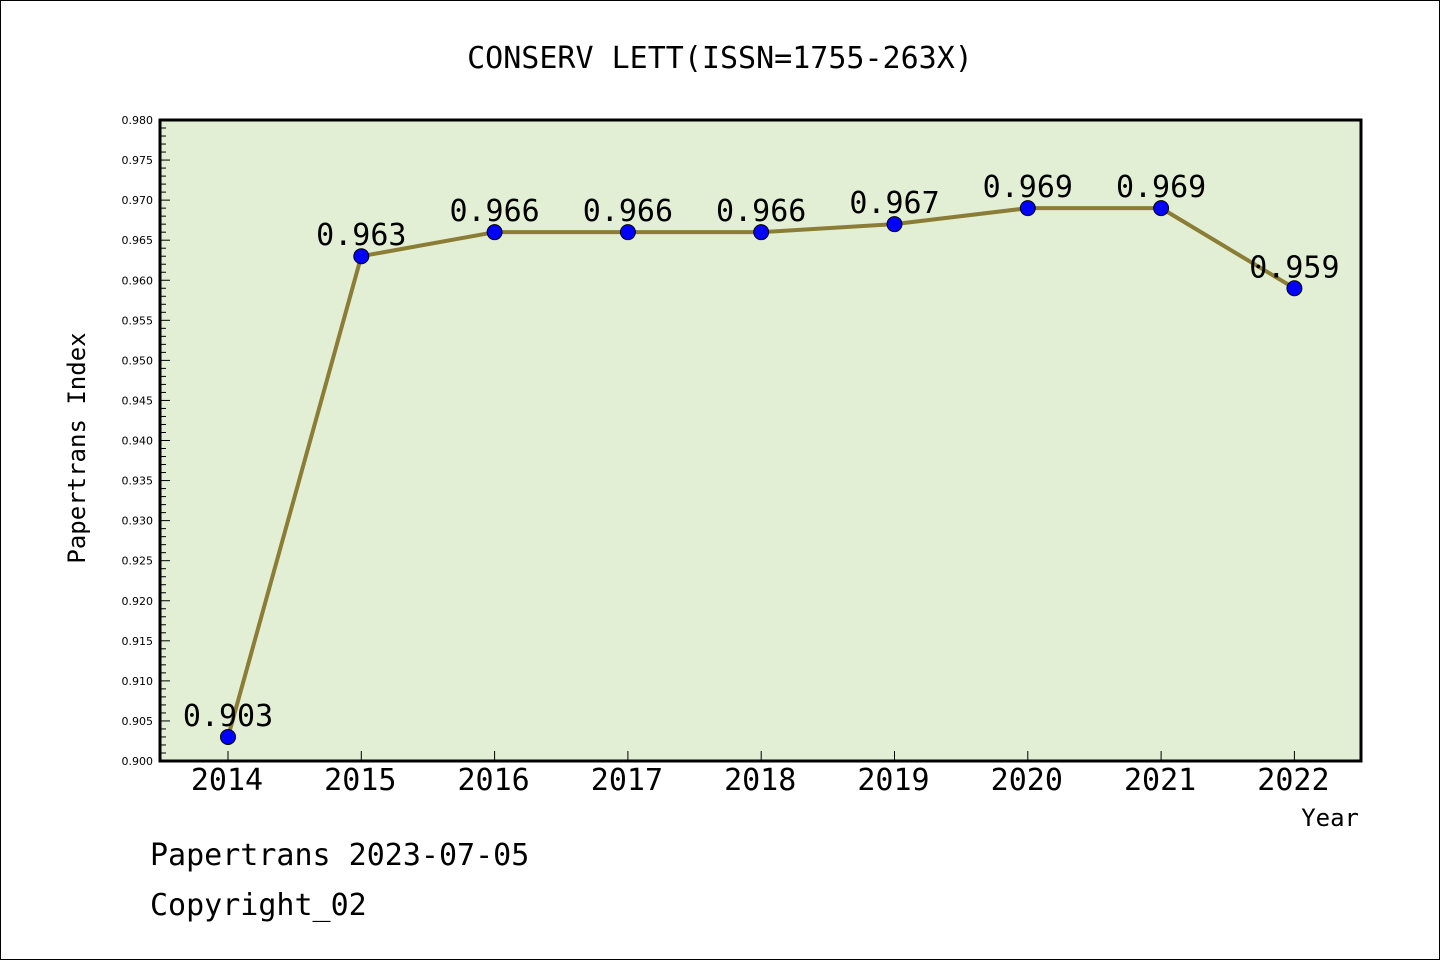 The height and width of the screenshot is (960, 1440). What do you see at coordinates (228, 716) in the screenshot?
I see `data-label: 0.903` at bounding box center [228, 716].